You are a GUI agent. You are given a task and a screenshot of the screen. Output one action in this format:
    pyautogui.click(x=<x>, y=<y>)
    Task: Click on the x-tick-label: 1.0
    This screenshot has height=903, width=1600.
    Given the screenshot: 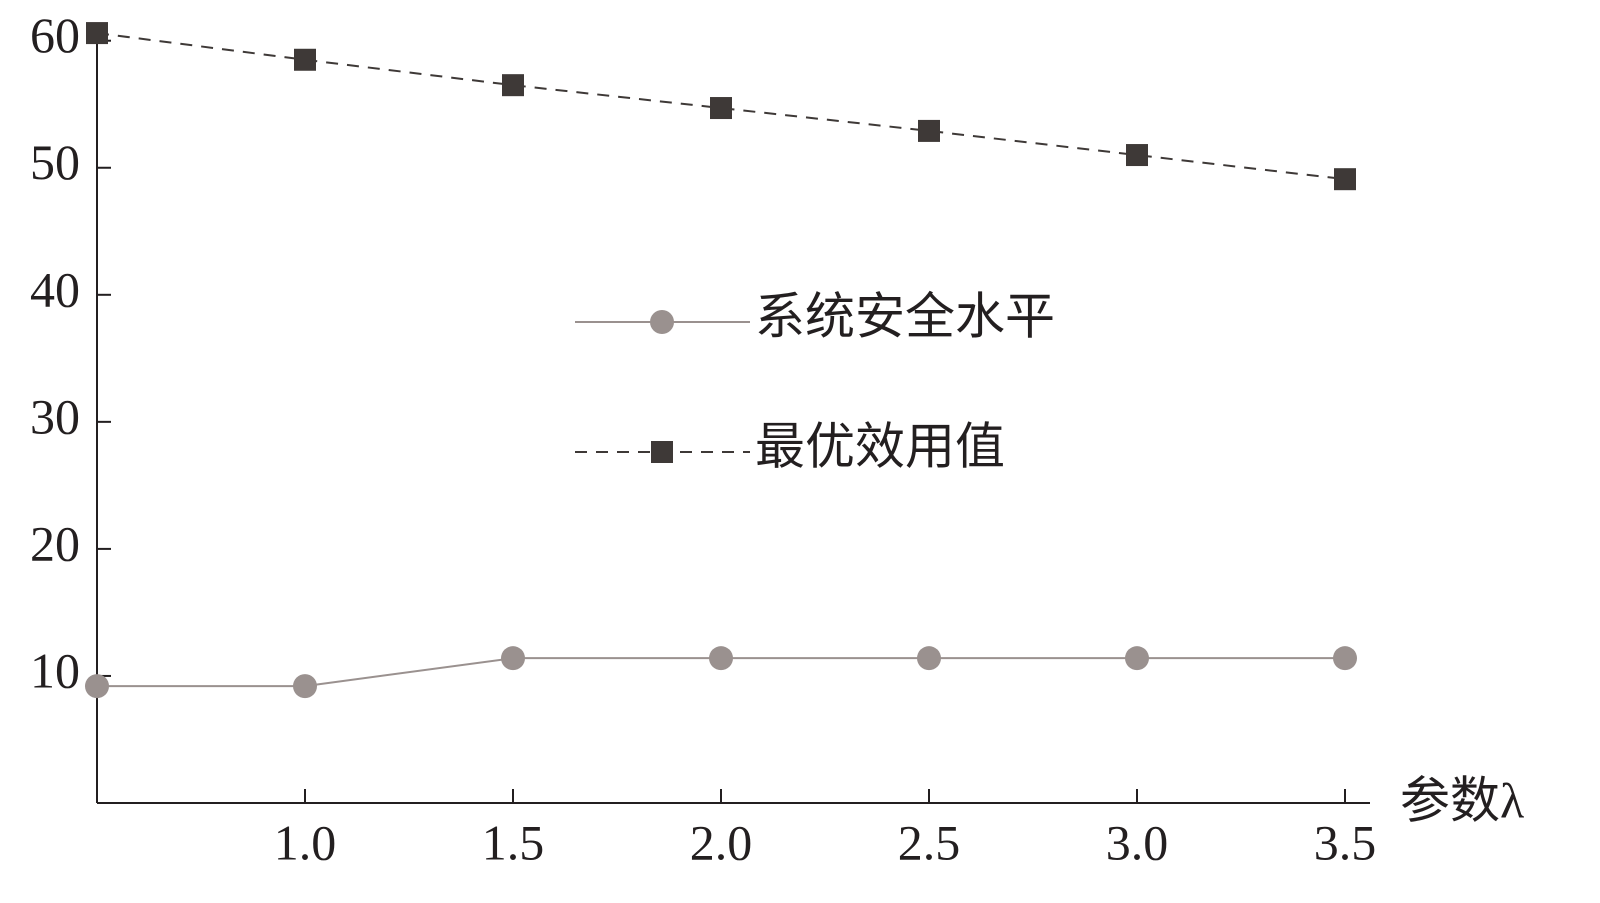 What is the action you would take?
    pyautogui.click(x=305, y=842)
    